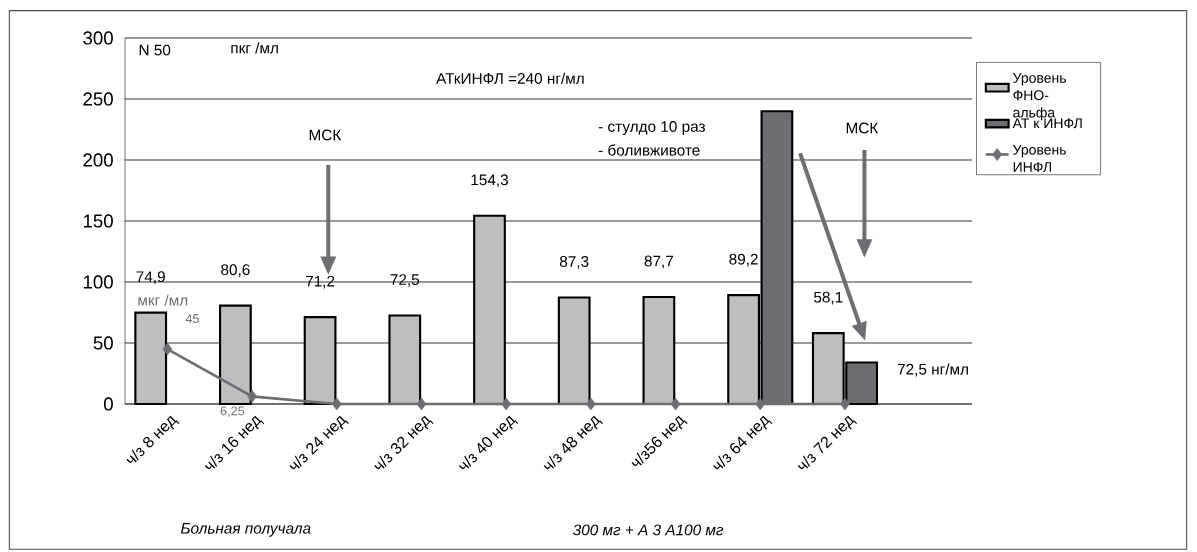 The height and width of the screenshot is (552, 1197). Describe the element at coordinates (153, 439) in the screenshot. I see `x-tick-label: ч/з 8 нед` at that location.